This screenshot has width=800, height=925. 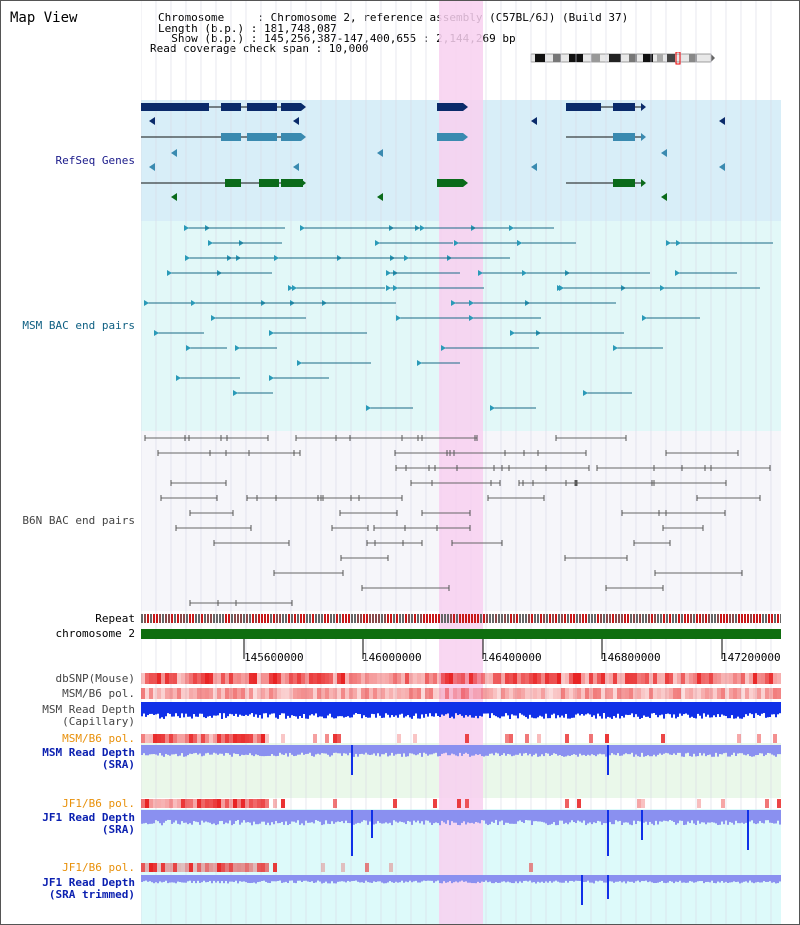 I want to click on msm-pol-sra-label: MSM/B6 pol., so click(x=98, y=738).